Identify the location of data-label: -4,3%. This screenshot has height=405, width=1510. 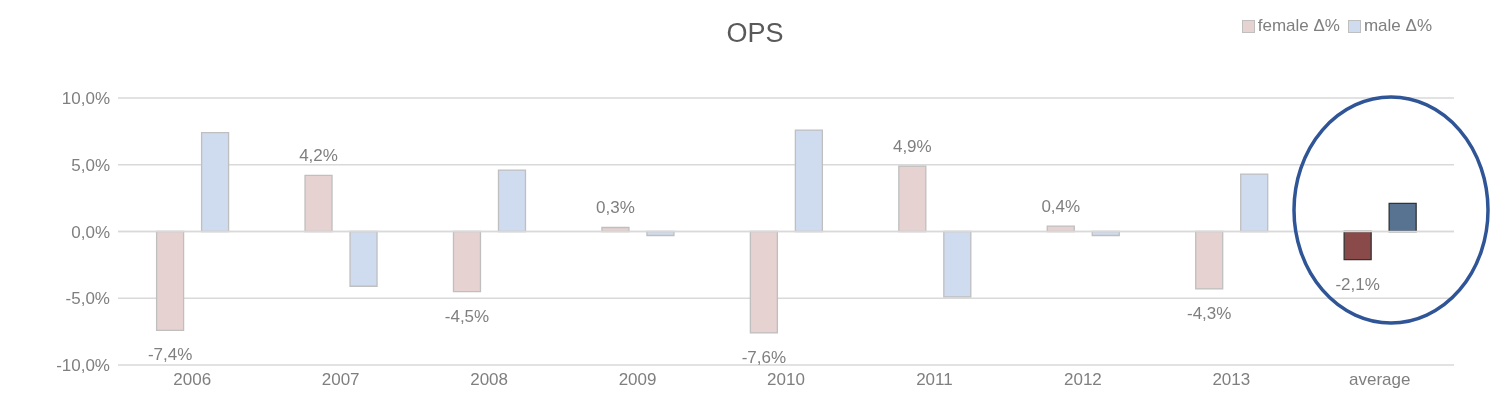
(1209, 313).